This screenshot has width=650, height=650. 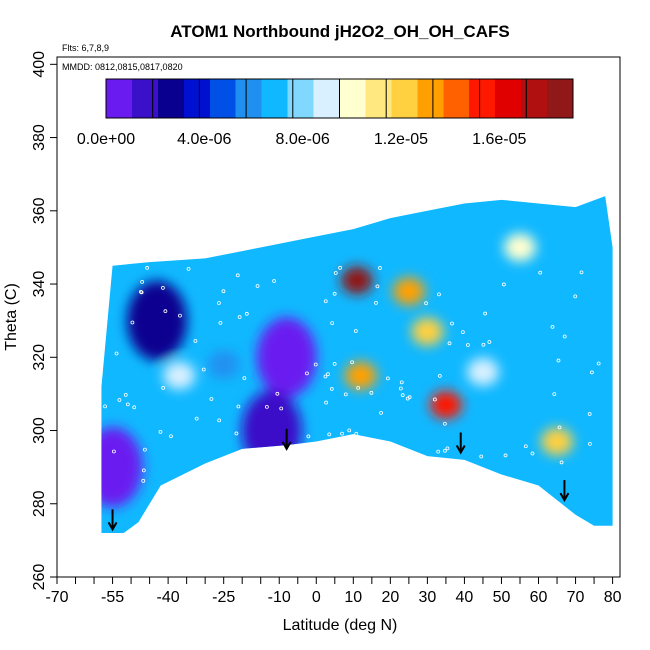 What do you see at coordinates (401, 139) in the screenshot?
I see `colorbar-tick-label: 1.2e-05` at bounding box center [401, 139].